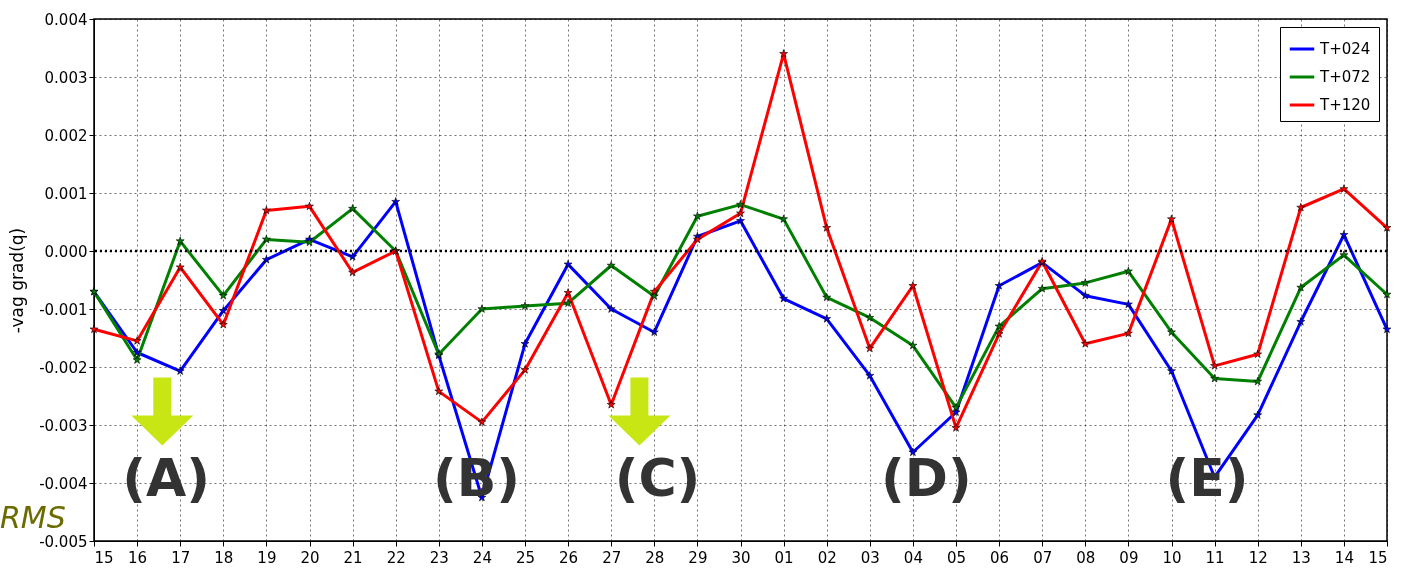 The height and width of the screenshot is (576, 1424). What do you see at coordinates (66, 77) in the screenshot?
I see `y-tick-label: 0.003` at bounding box center [66, 77].